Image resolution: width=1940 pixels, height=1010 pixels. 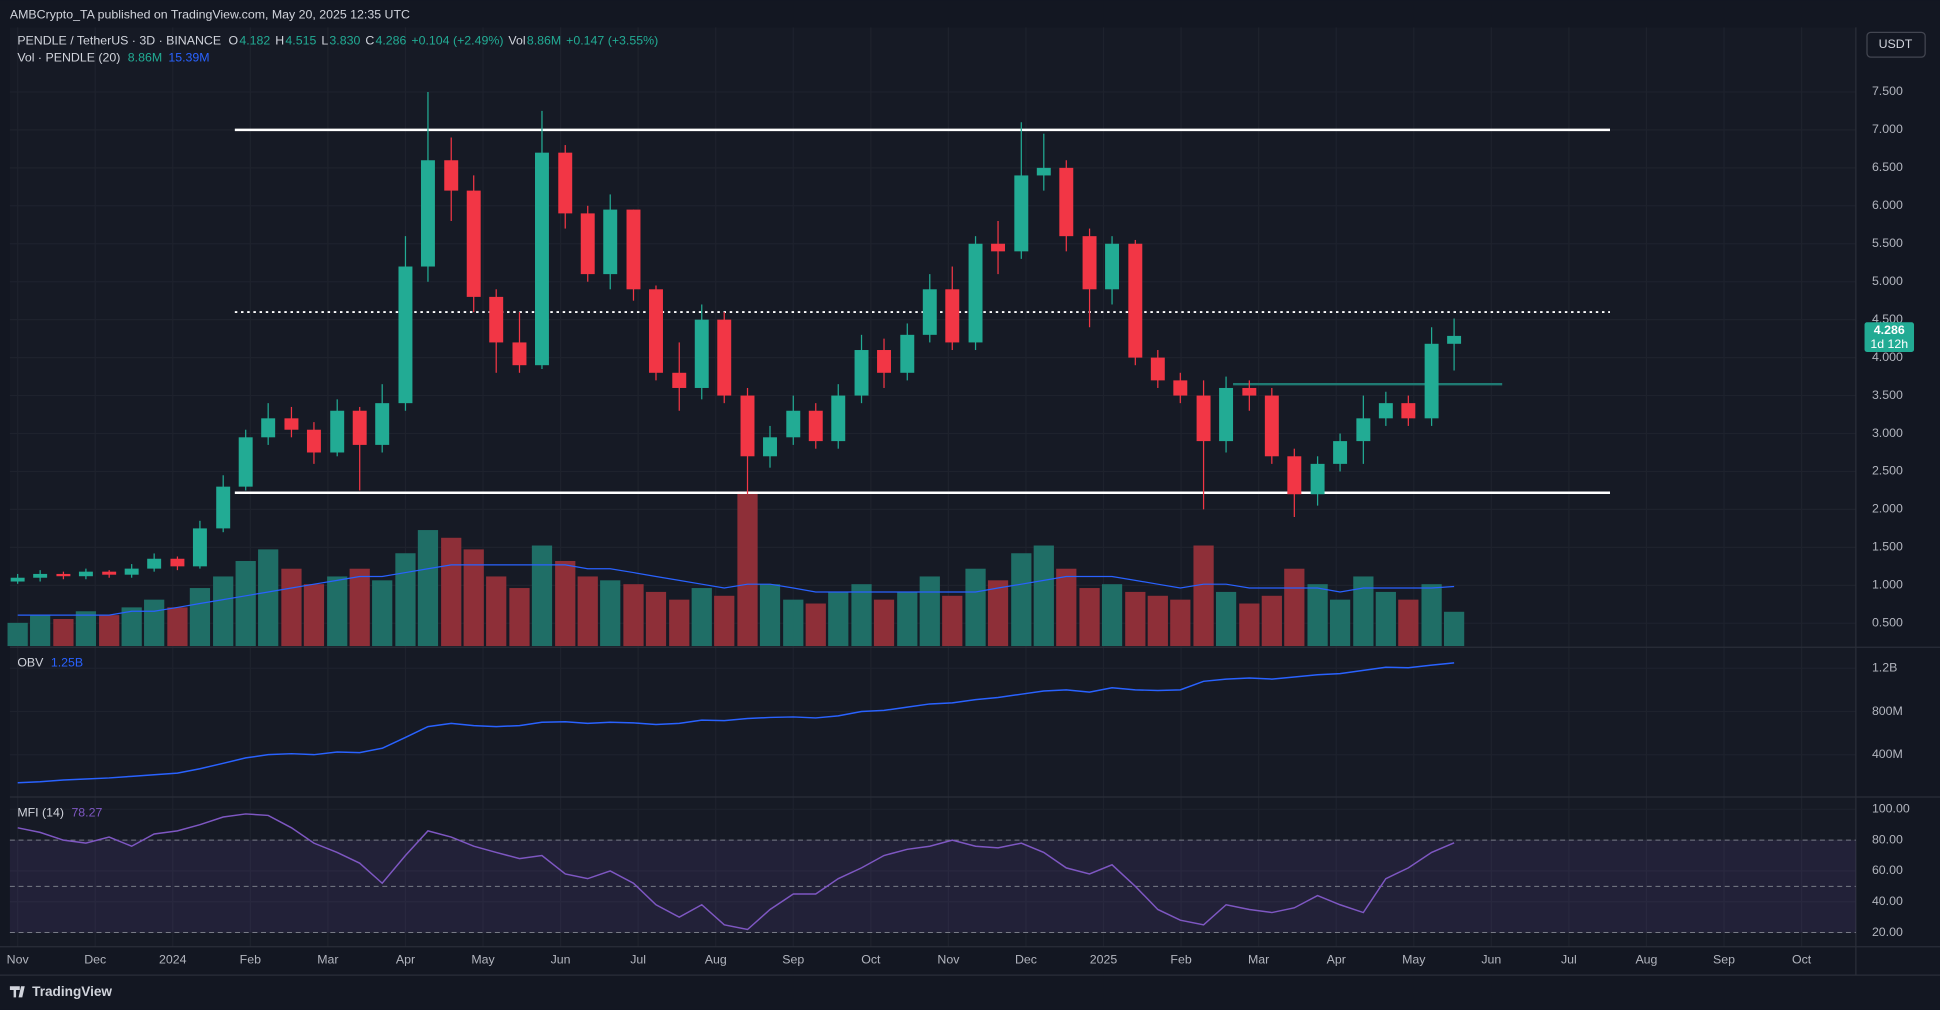 What do you see at coordinates (1887, 839) in the screenshot?
I see `mfi-tick-label: 80.00` at bounding box center [1887, 839].